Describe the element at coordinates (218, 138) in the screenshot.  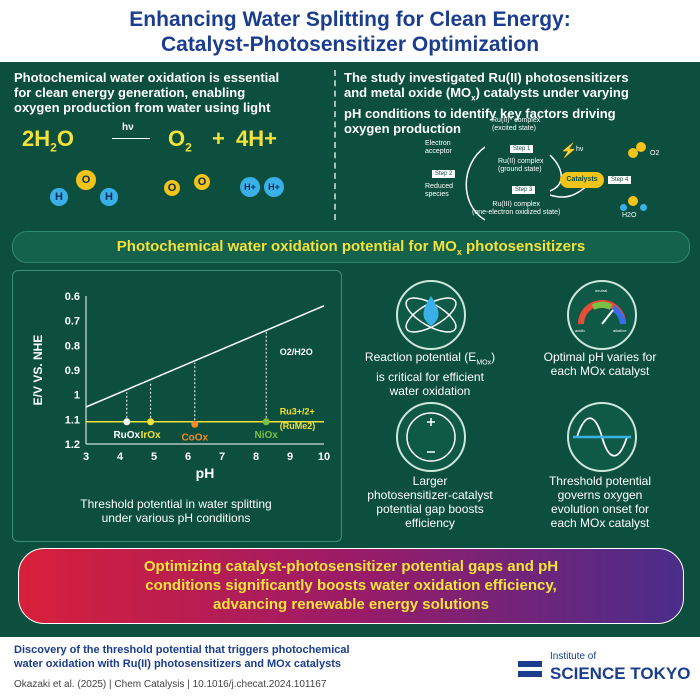
I see `plus-sign: +` at that location.